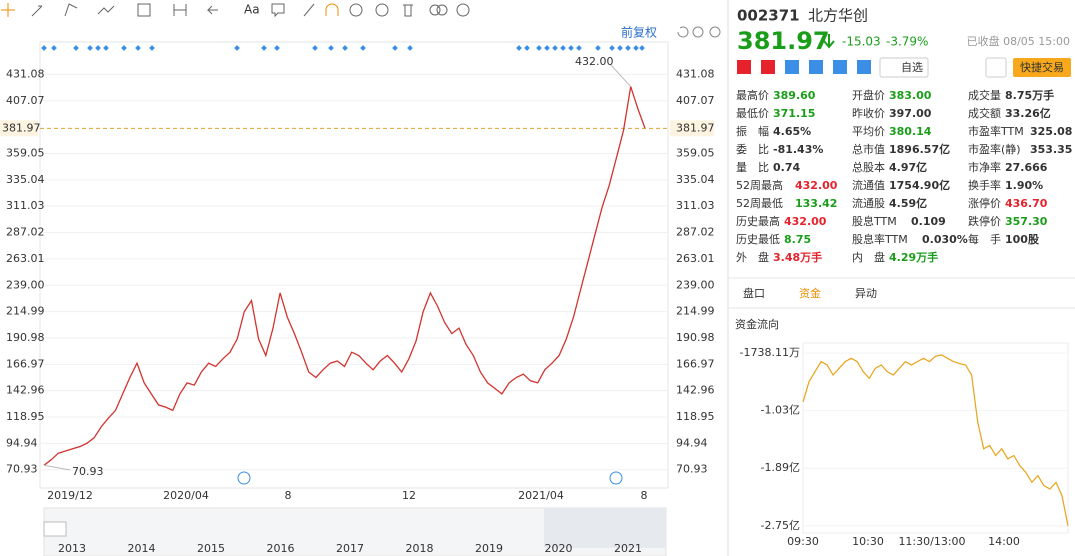 This screenshot has height=556, width=1075. Describe the element at coordinates (794, 113) in the screenshot. I see `stat-value: 371.15` at that location.